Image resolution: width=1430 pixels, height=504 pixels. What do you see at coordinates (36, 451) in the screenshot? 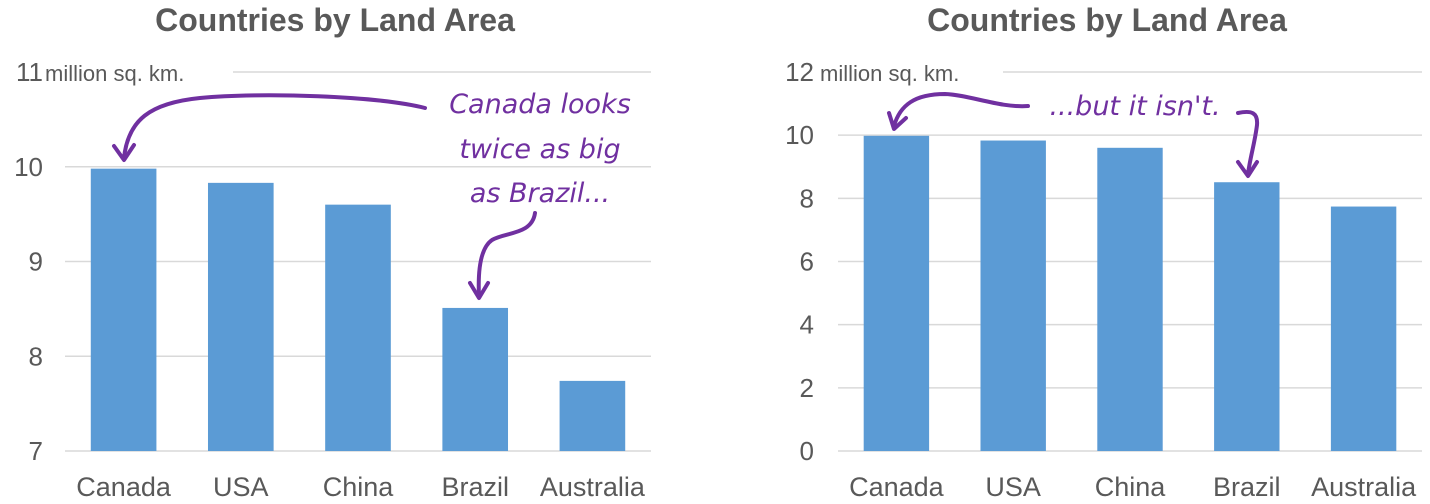
I see `left-ytick-label: 7` at bounding box center [36, 451].